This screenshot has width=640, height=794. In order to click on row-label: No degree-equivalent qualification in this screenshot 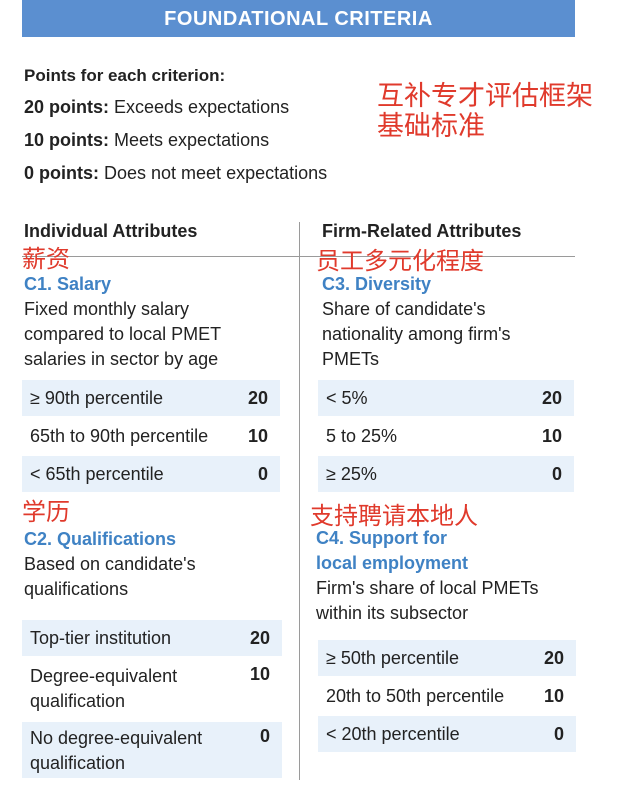, I will do `click(116, 750)`.